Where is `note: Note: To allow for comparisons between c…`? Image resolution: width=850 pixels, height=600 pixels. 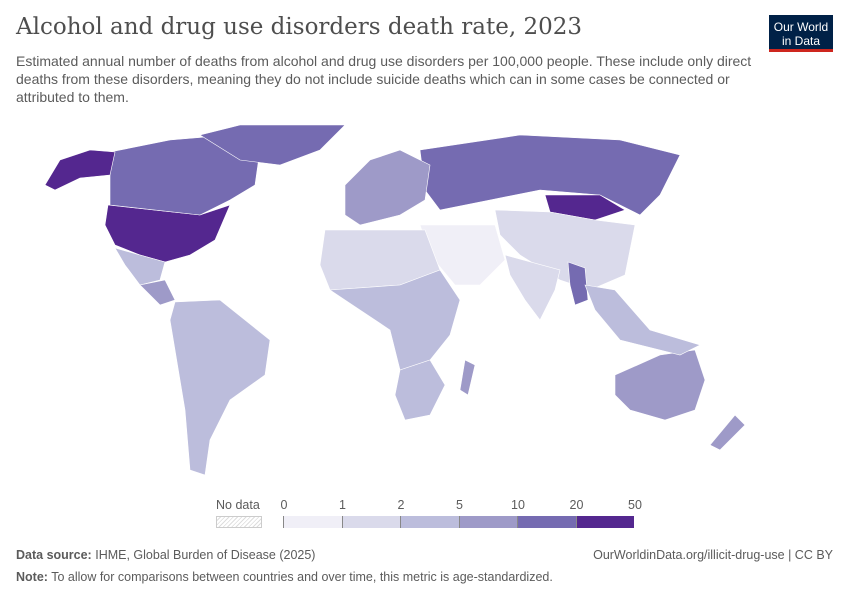 note: Note: To allow for comparisons between c… is located at coordinates (284, 577).